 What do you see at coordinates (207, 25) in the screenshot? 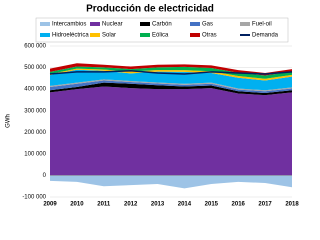
I see `legend-label: Gas` at bounding box center [207, 25].